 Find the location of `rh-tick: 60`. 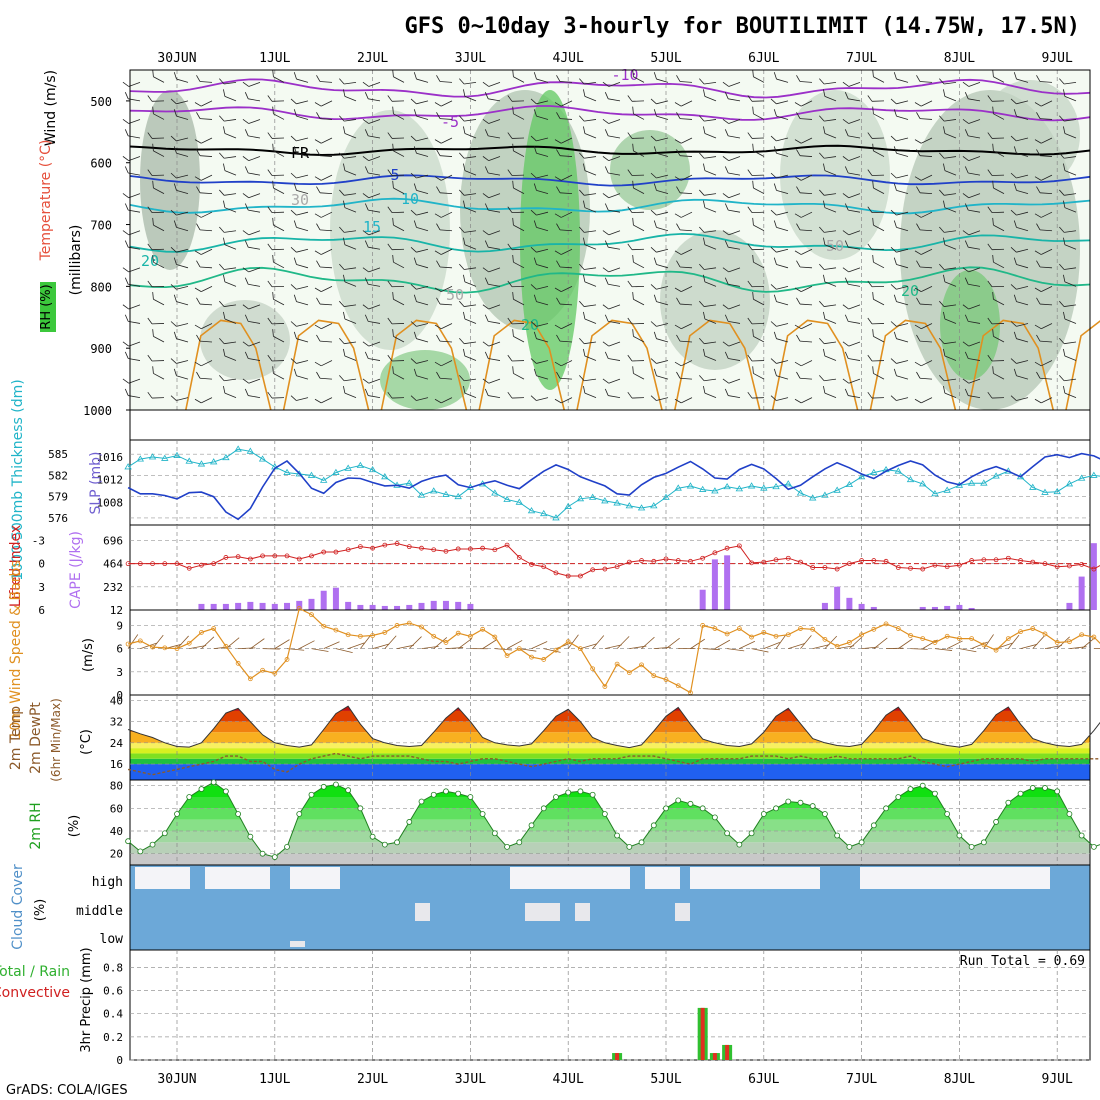

rh-tick: 60 is located at coordinates (116, 808).